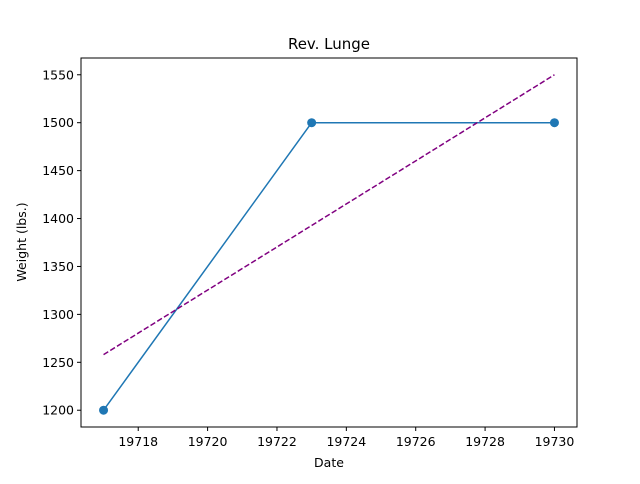 The image size is (640, 484). I want to click on x-axis-ticks: 19718 19720 19722 19724 19726 19728 19730, so click(346, 438).